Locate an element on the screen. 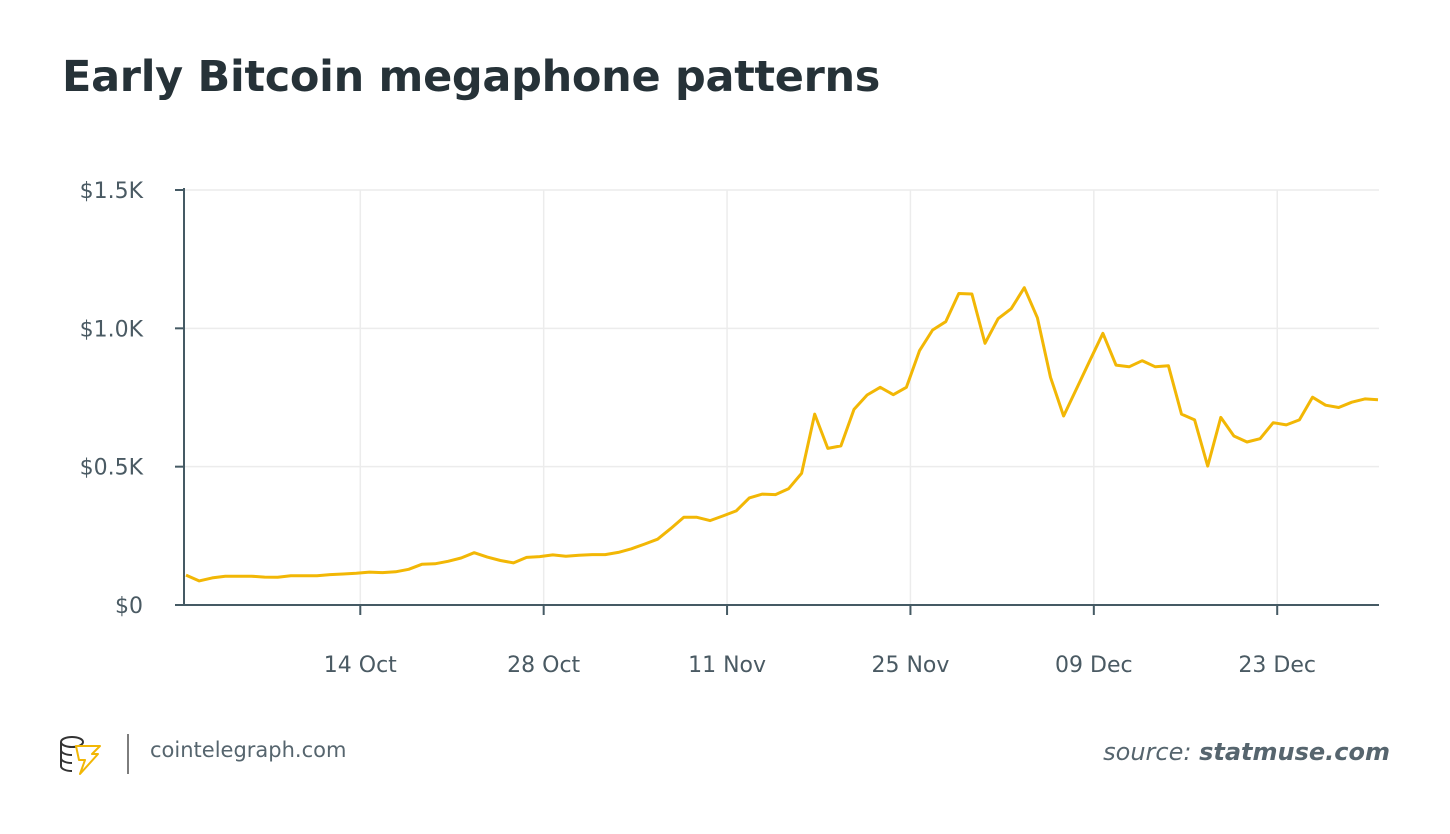 This screenshot has width=1450, height=834. x-axis-ticks: 14 Oct 28 Oct 11 Nov 25 Nov 09 Dec 23 Dec is located at coordinates (820, 641).